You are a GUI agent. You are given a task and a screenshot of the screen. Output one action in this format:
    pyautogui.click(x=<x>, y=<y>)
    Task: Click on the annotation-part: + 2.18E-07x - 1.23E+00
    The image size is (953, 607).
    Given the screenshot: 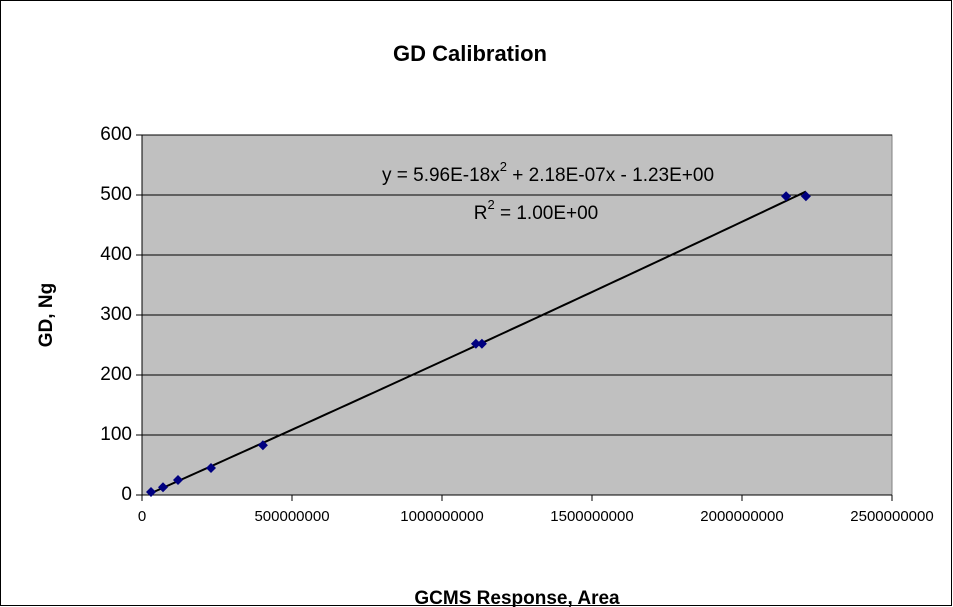 What is the action you would take?
    pyautogui.click(x=610, y=175)
    